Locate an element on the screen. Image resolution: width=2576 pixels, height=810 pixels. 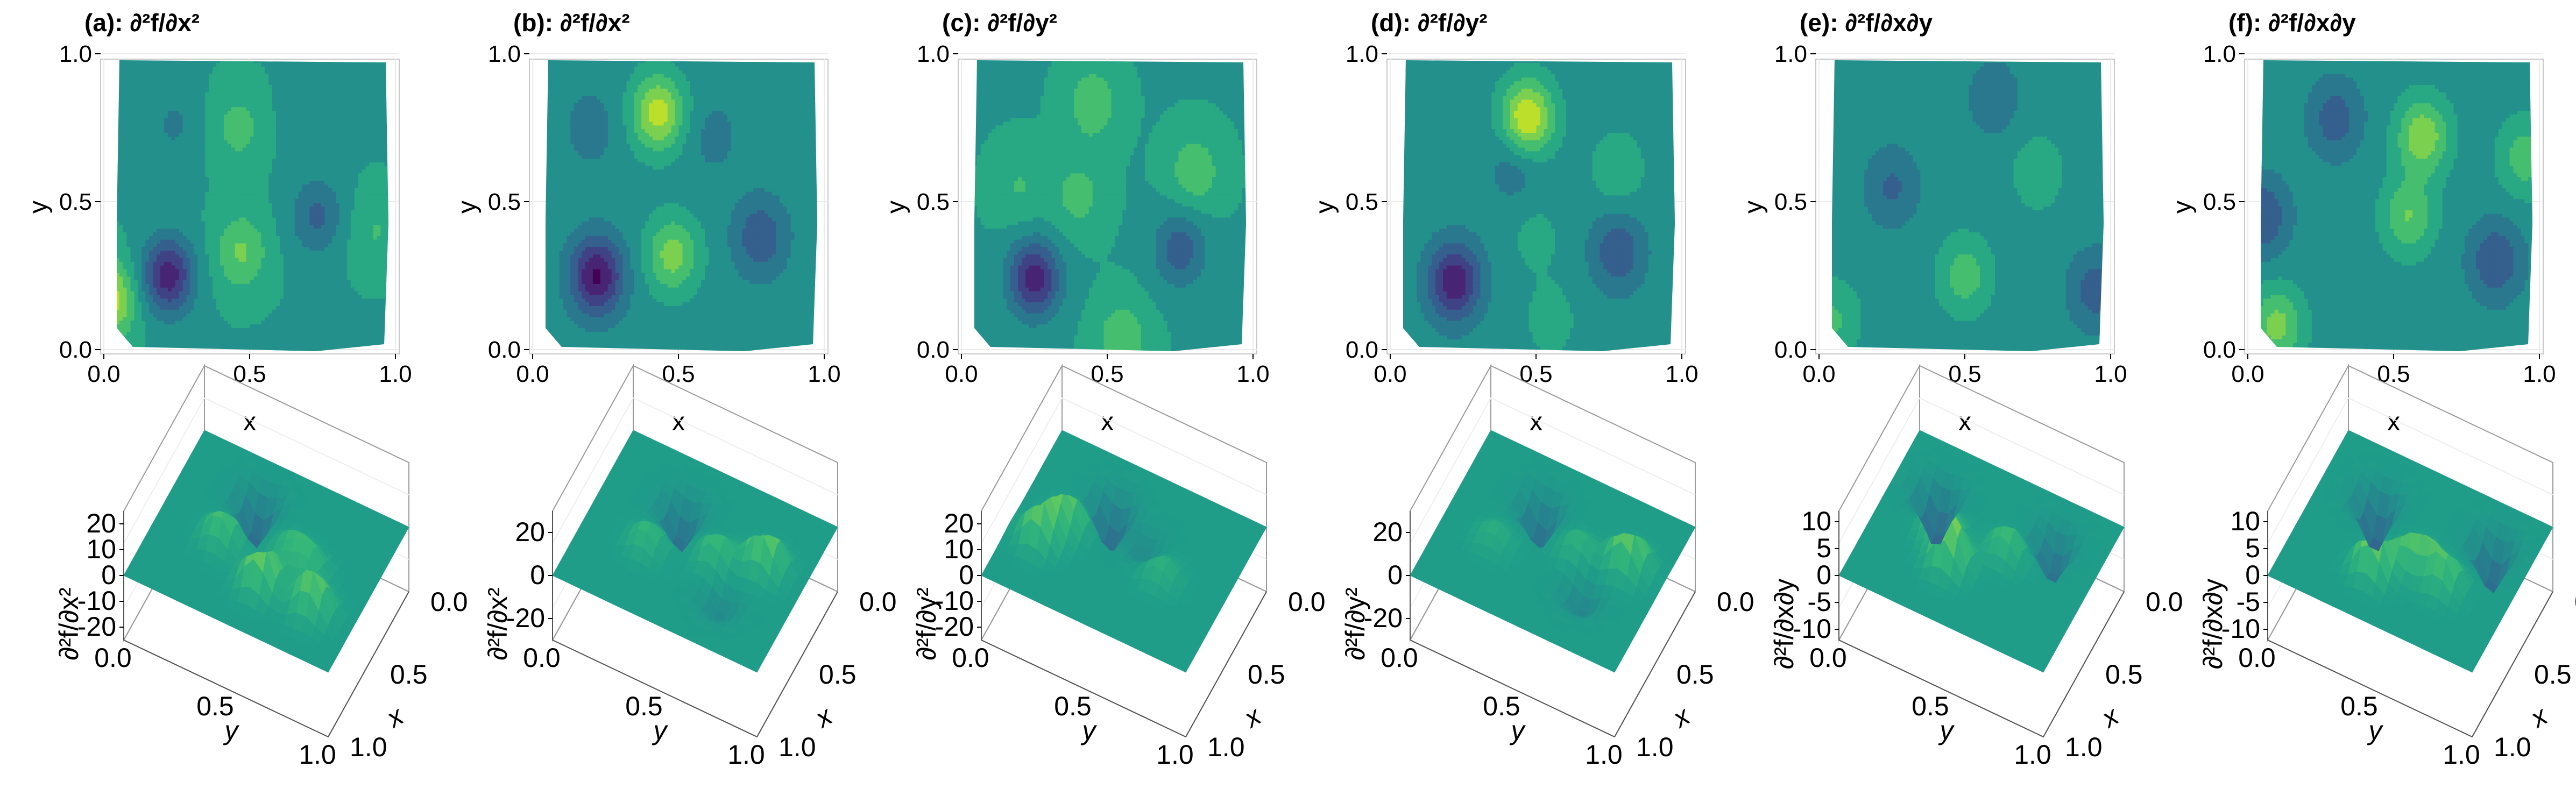
x-axis-label-3d: x is located at coordinates (2538, 717).